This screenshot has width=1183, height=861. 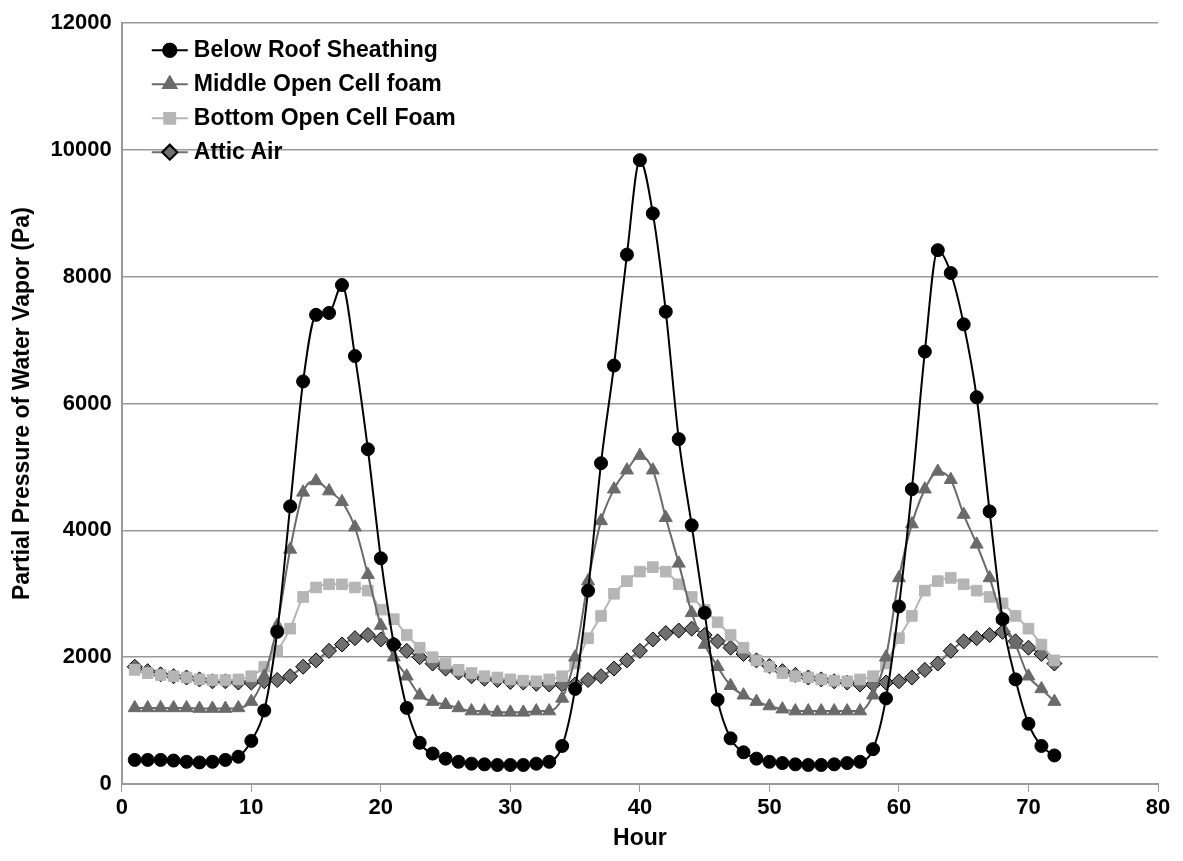 What do you see at coordinates (87, 402) in the screenshot?
I see `y-tick-label: 6000` at bounding box center [87, 402].